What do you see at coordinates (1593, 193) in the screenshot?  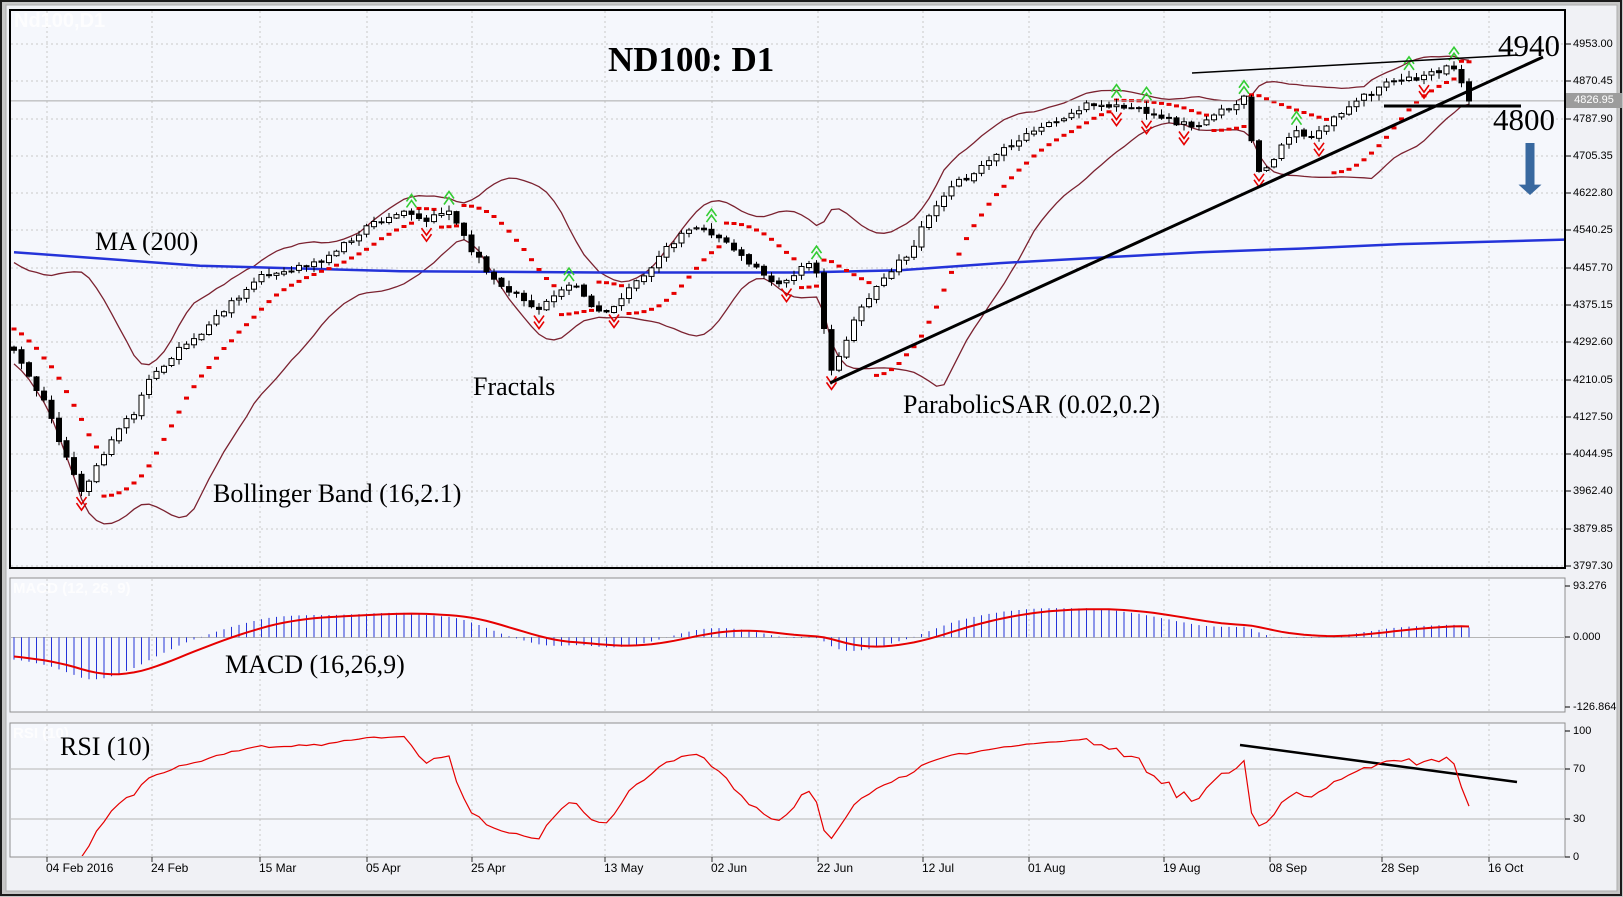 I see `price-axis-label: 4622.80` at bounding box center [1593, 193].